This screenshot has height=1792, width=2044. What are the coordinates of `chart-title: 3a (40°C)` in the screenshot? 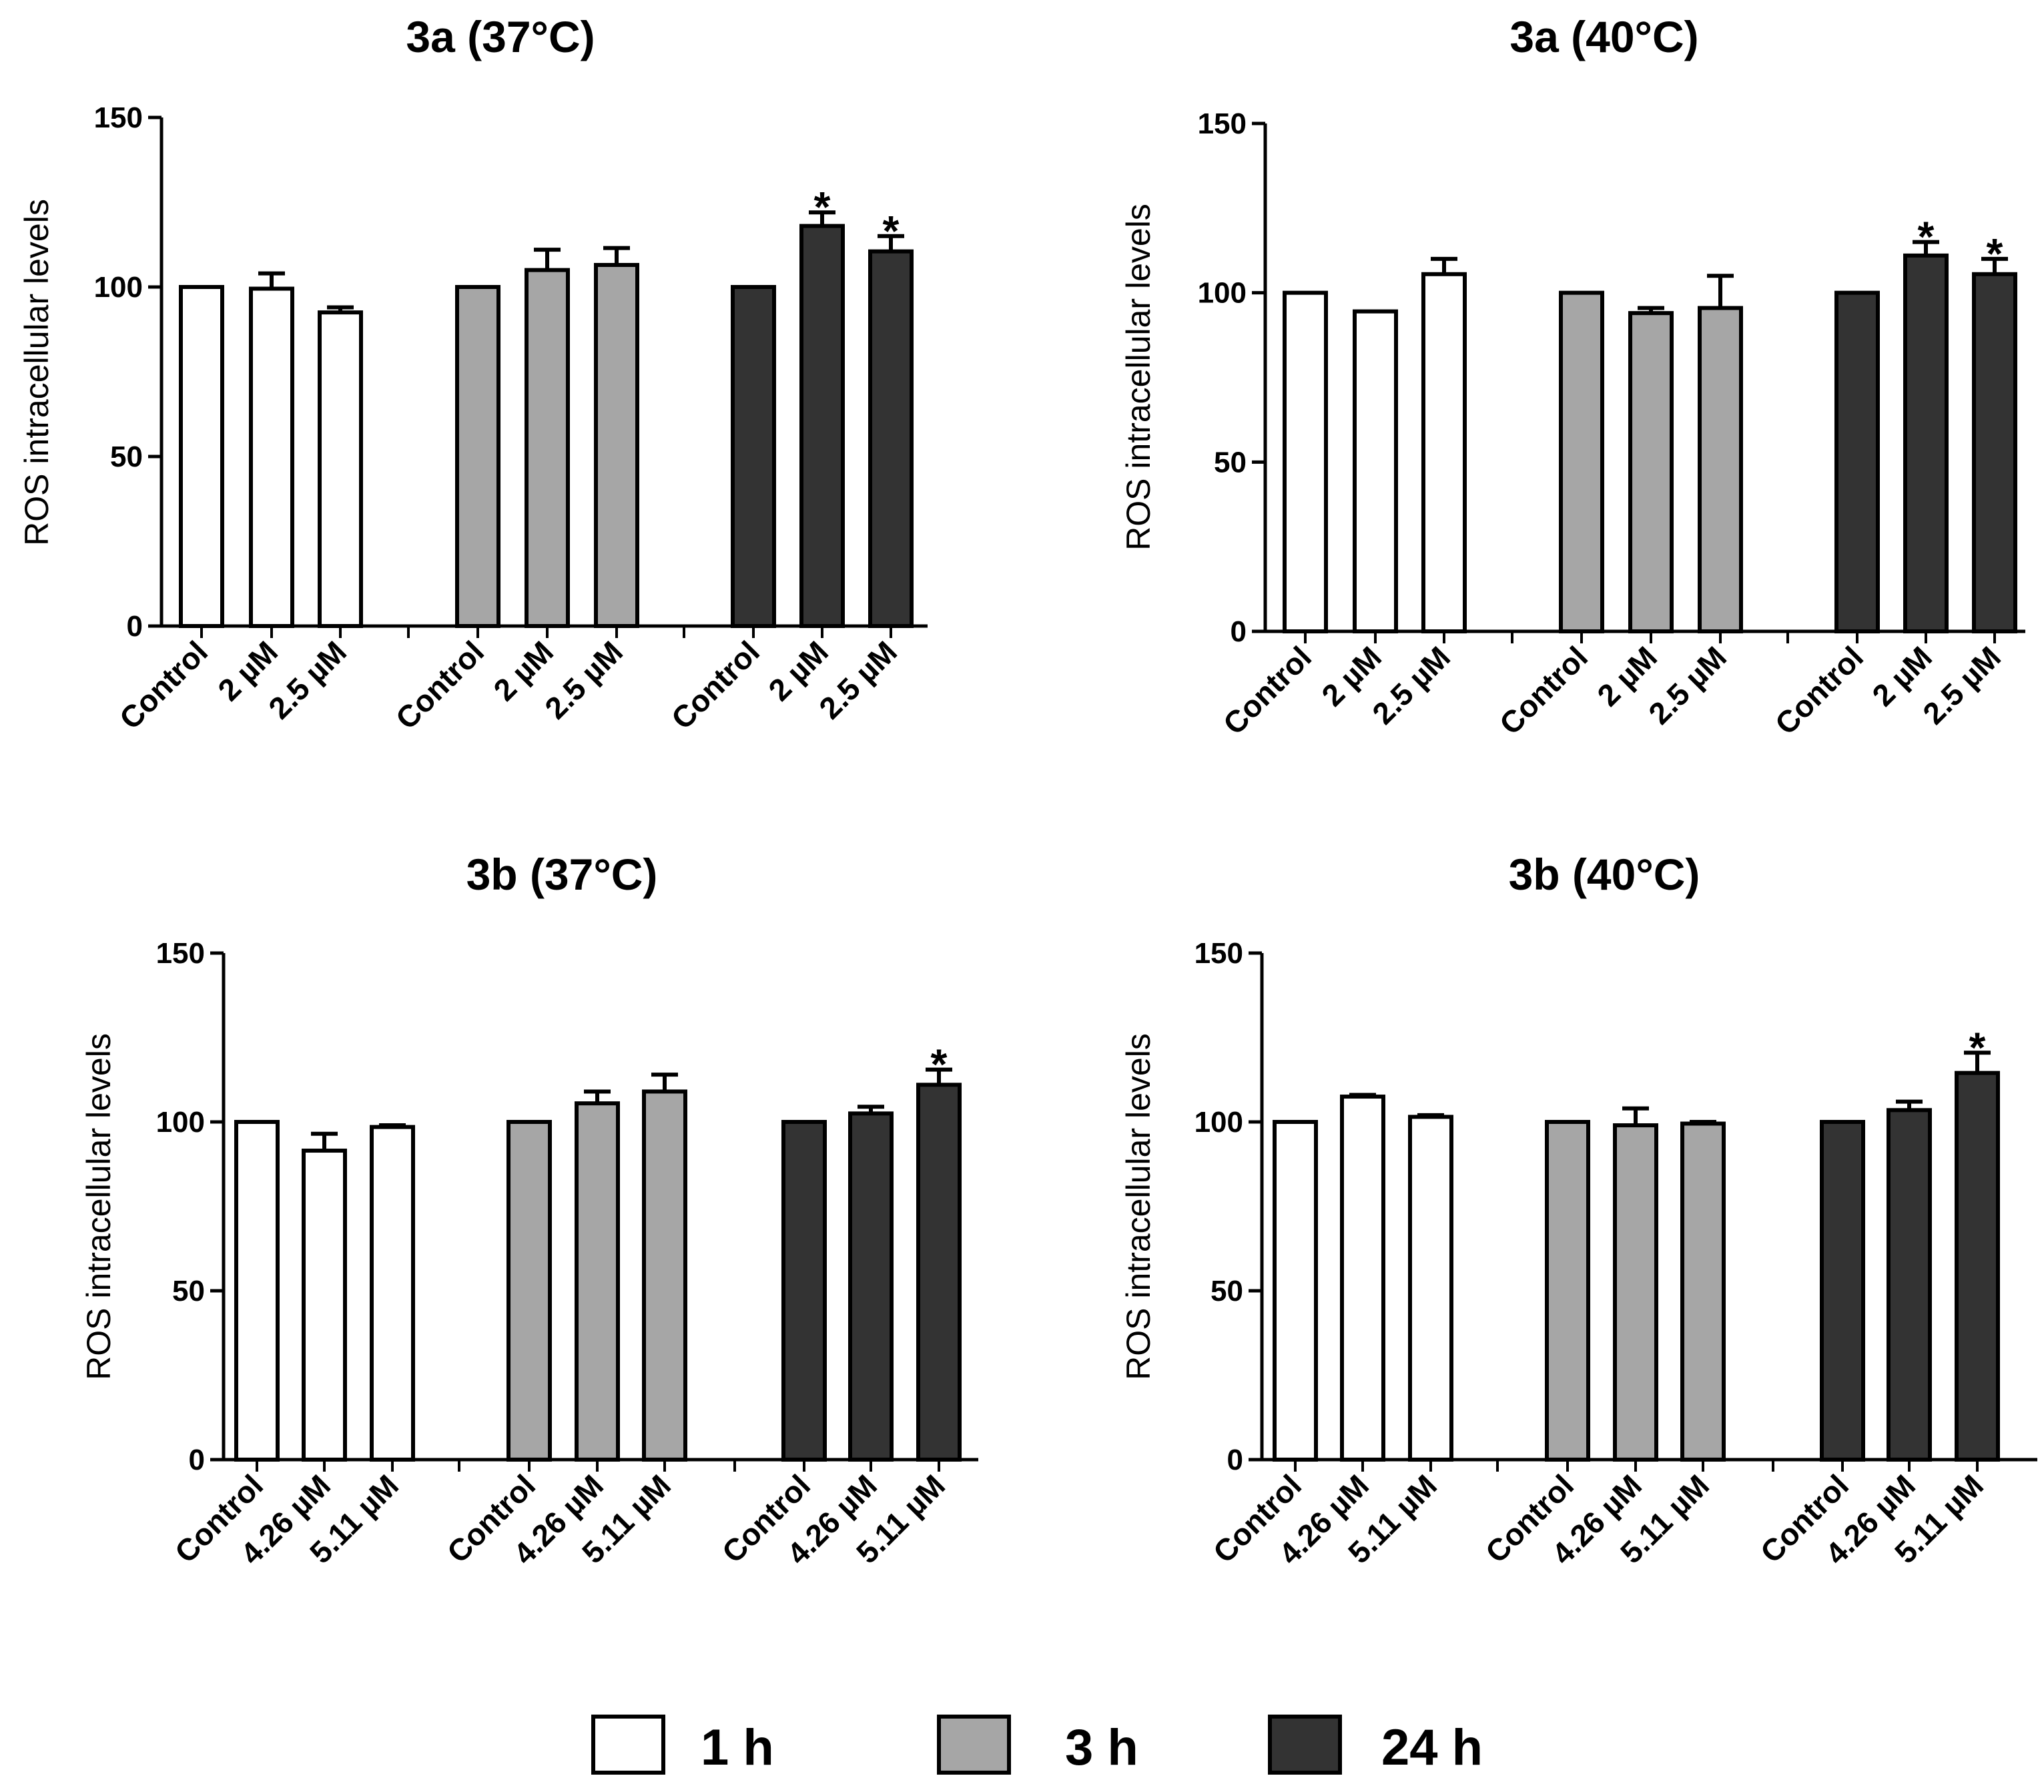 It's located at (1603, 36).